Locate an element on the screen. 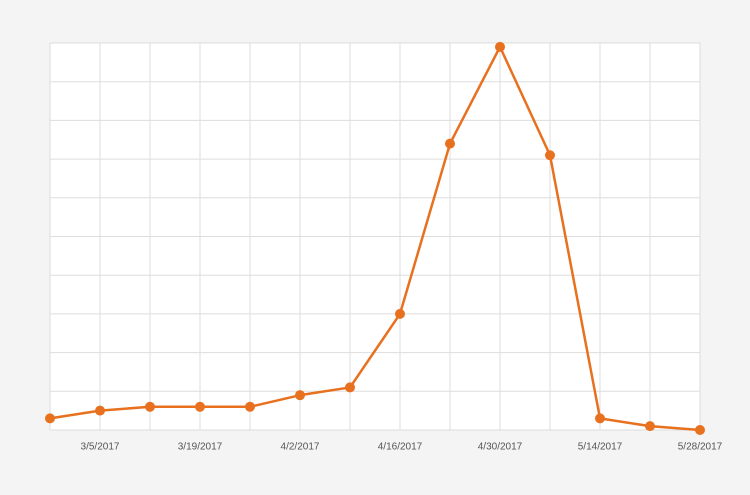  x-tick-label: 4/16/2017 is located at coordinates (400, 447).